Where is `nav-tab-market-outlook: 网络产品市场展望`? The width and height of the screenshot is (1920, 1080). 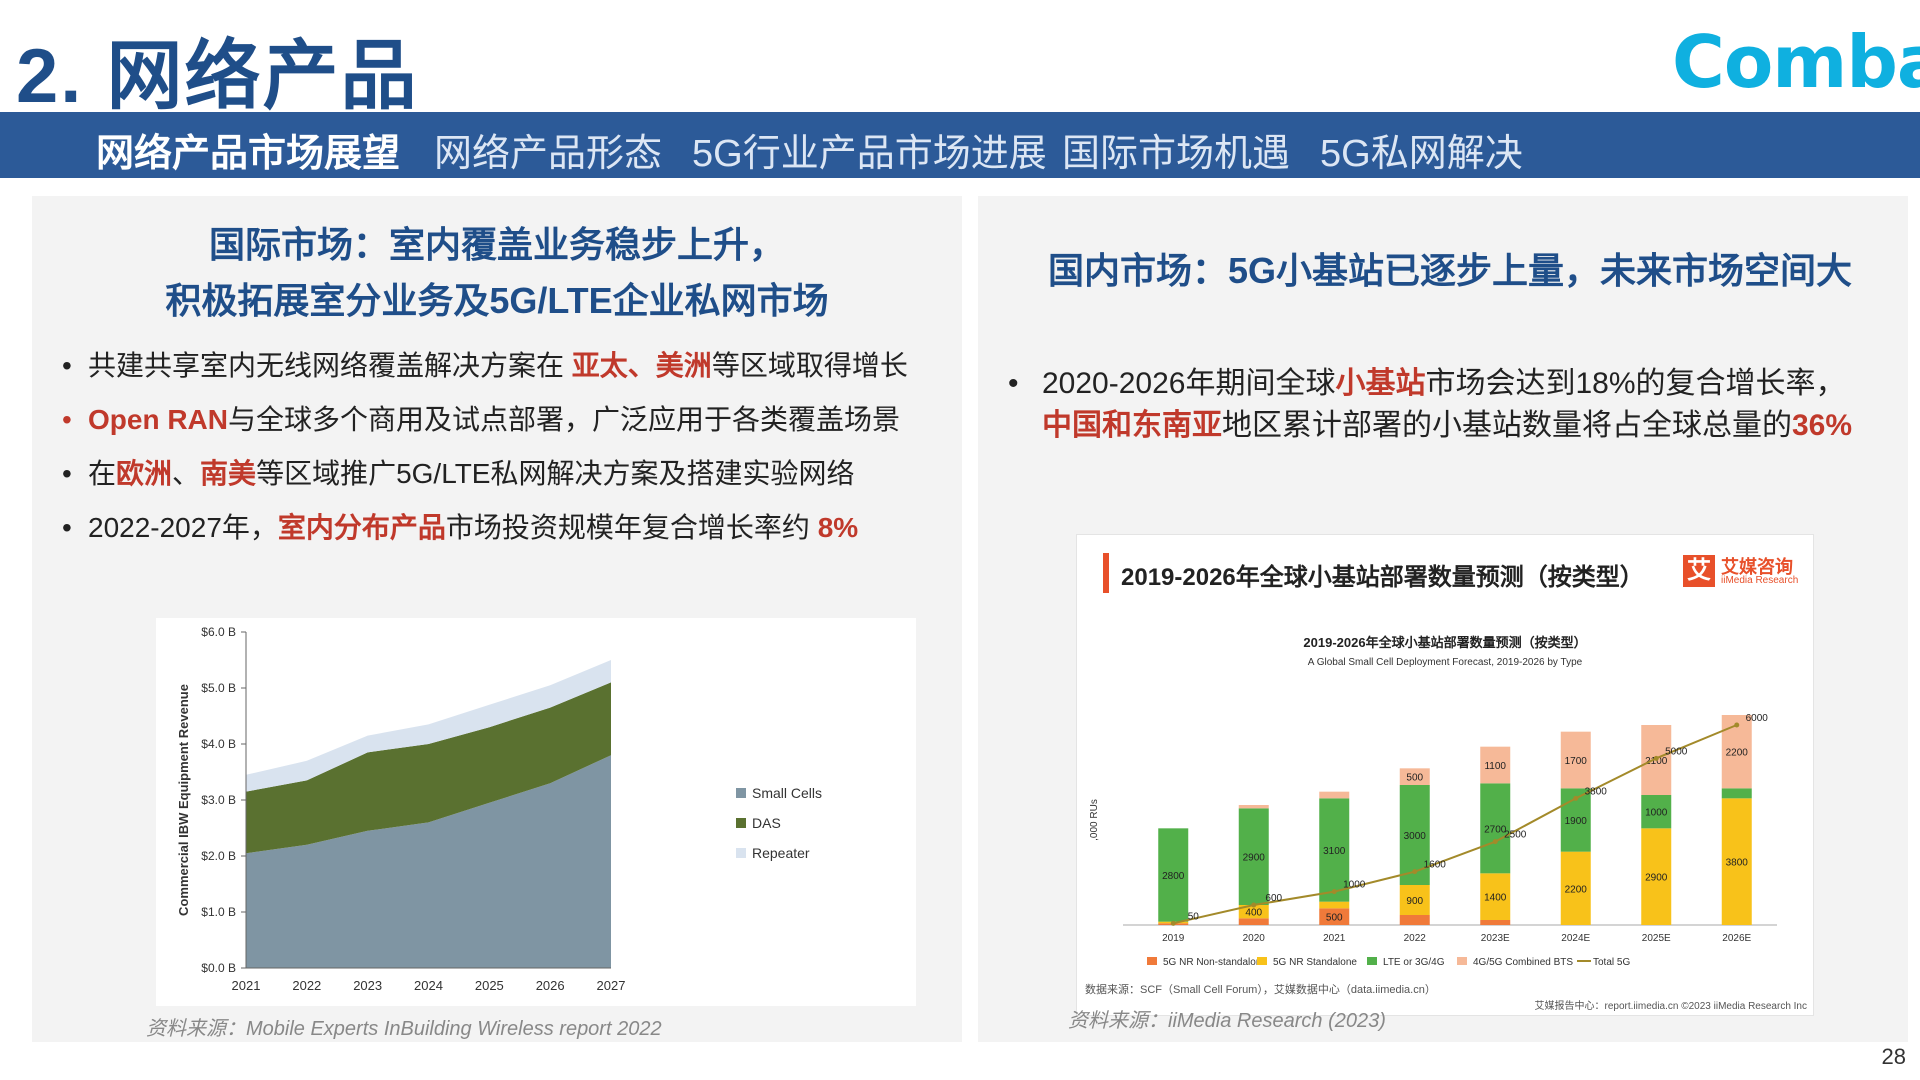 nav-tab-market-outlook: 网络产品市场展望 is located at coordinates (248, 154).